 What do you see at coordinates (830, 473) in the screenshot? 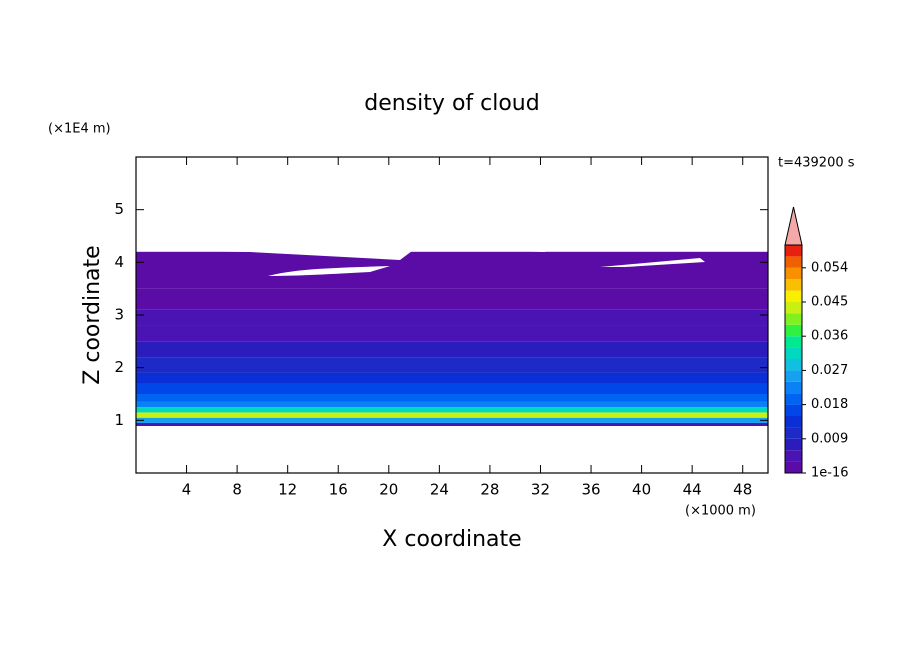
I see `colorbar-tick-label: 1e-16` at bounding box center [830, 473].